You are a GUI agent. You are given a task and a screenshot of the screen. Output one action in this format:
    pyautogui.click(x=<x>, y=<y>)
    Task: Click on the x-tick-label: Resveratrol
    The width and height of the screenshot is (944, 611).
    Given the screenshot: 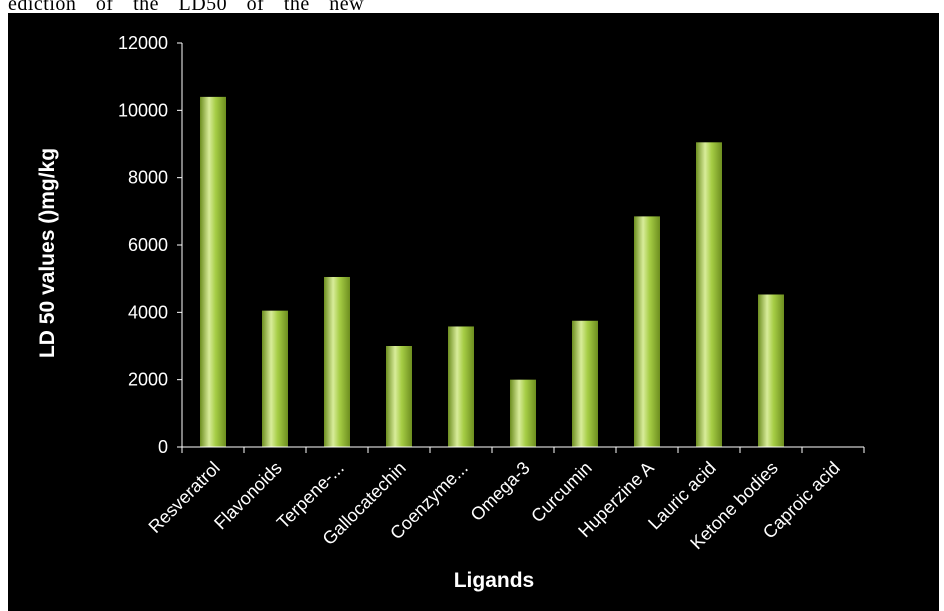 What is the action you would take?
    pyautogui.click(x=184, y=497)
    